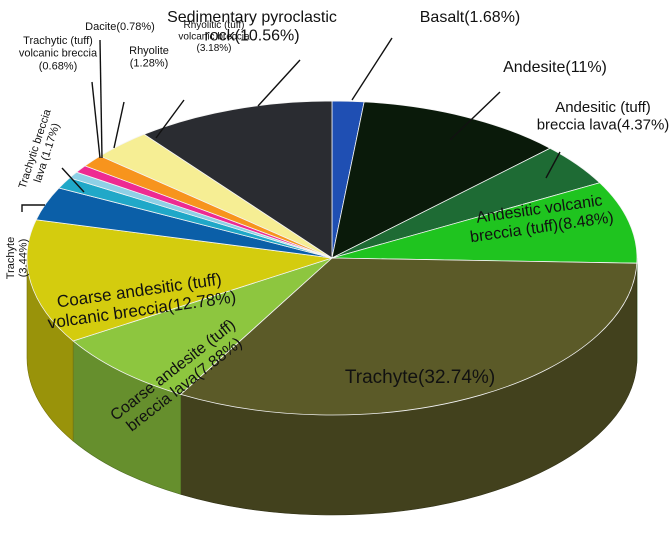  I want to click on slice-label: Trachytic (tuff)volcanic breccia(0.68%), so click(58, 53).